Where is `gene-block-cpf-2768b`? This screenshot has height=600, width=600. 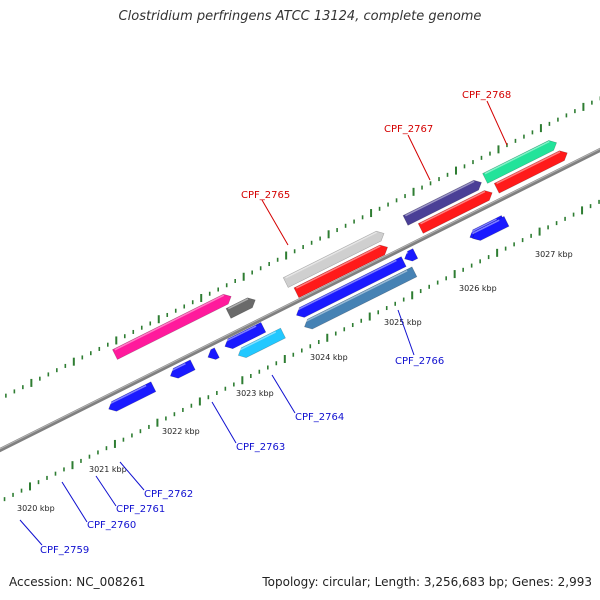 gene-block-cpf-2768b is located at coordinates (530, 172).